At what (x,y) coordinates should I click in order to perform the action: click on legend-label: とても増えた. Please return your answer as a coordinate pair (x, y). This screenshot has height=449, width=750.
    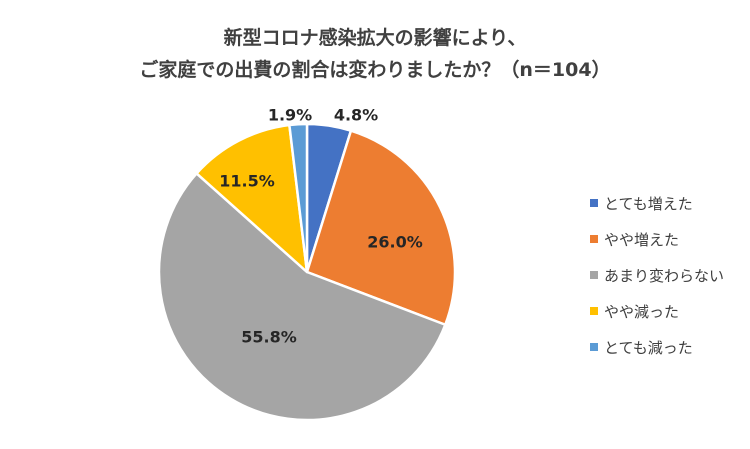
    Looking at the image, I should click on (648, 203).